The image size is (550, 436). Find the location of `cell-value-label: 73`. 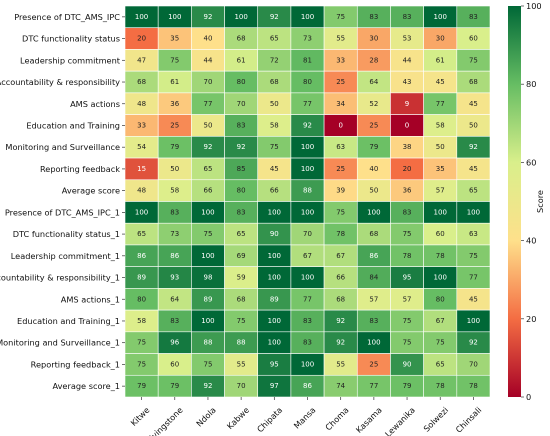

cell-value-label: 73 is located at coordinates (174, 234).